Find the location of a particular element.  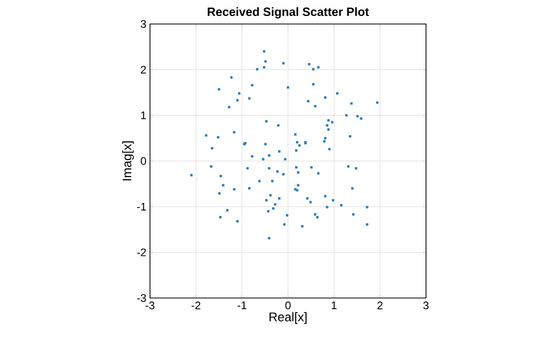

y-tick-label: -2 is located at coordinates (141, 252).